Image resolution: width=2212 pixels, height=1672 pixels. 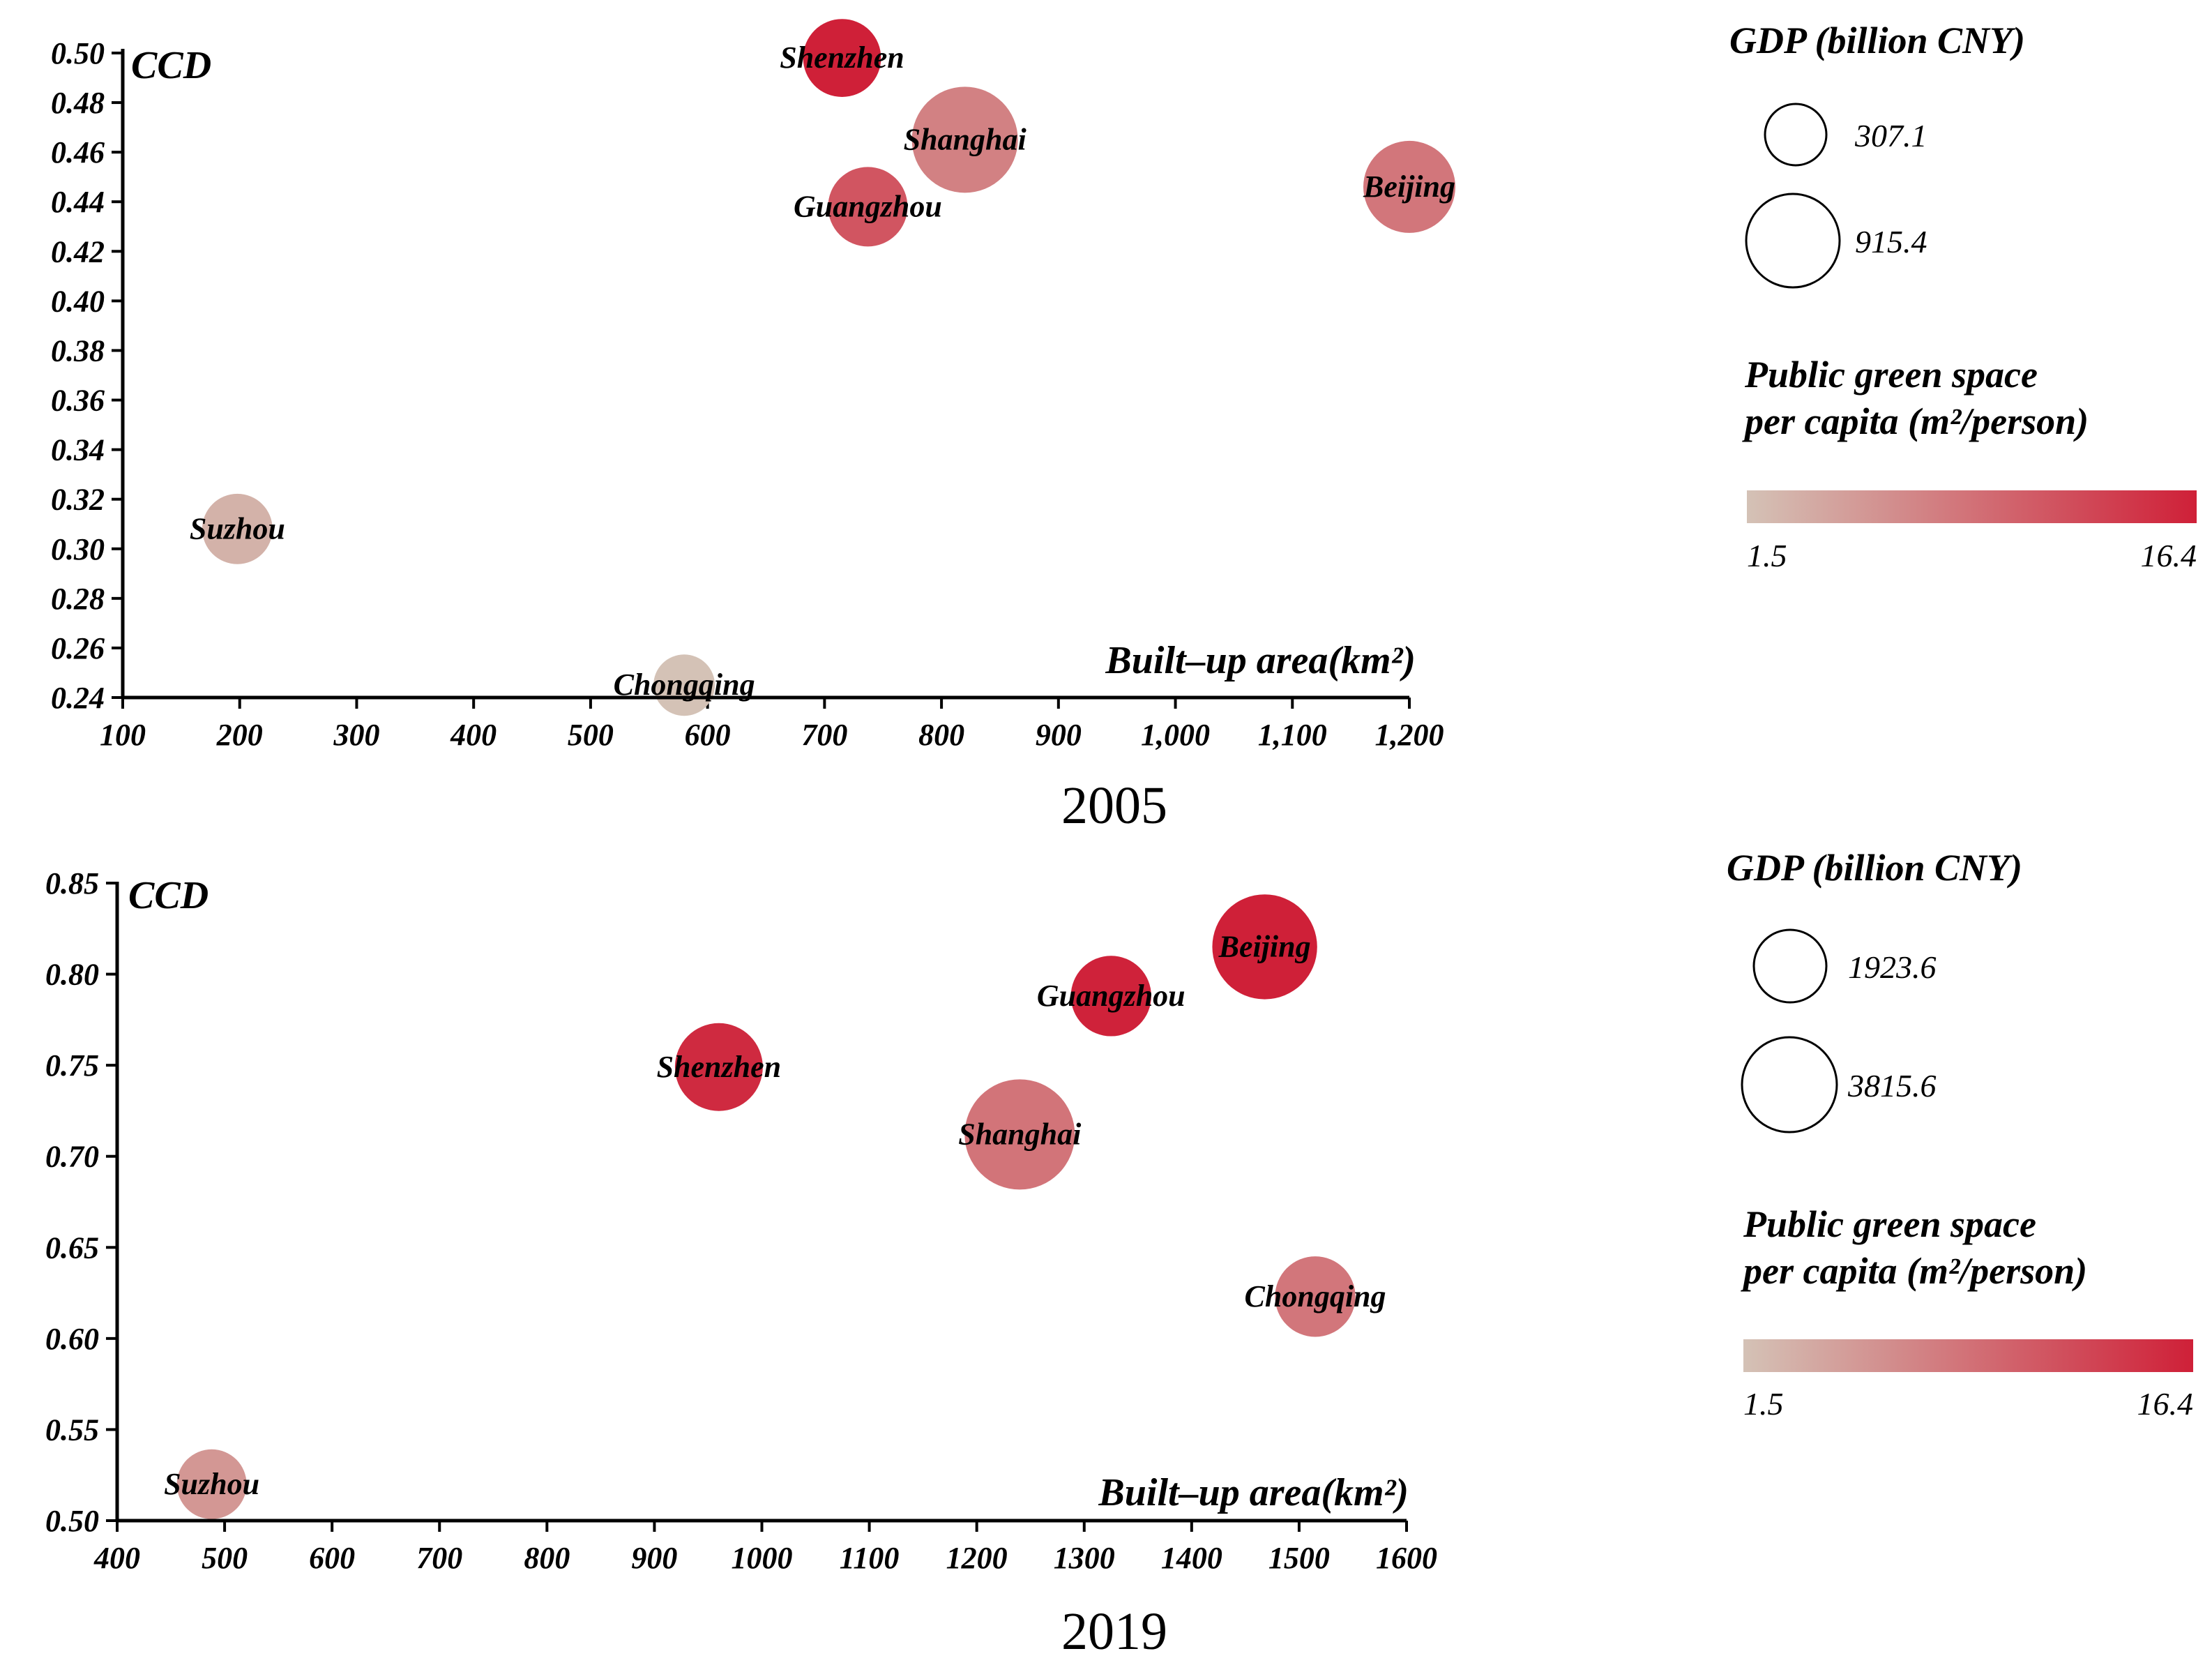 I want to click on y-tick-label: 0.38, so click(x=78, y=350).